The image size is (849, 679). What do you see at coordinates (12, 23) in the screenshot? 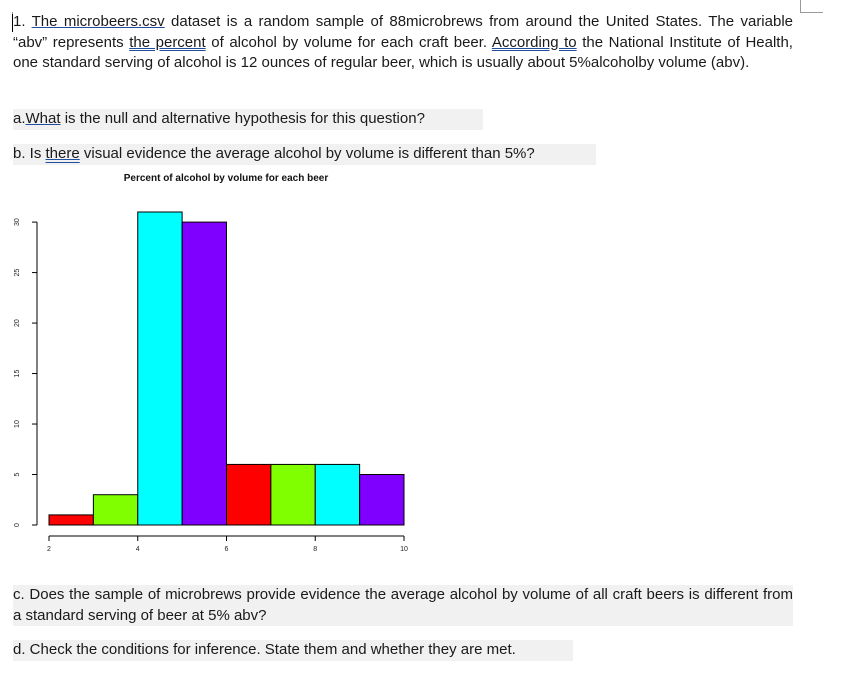
I see `text-cursor` at bounding box center [12, 23].